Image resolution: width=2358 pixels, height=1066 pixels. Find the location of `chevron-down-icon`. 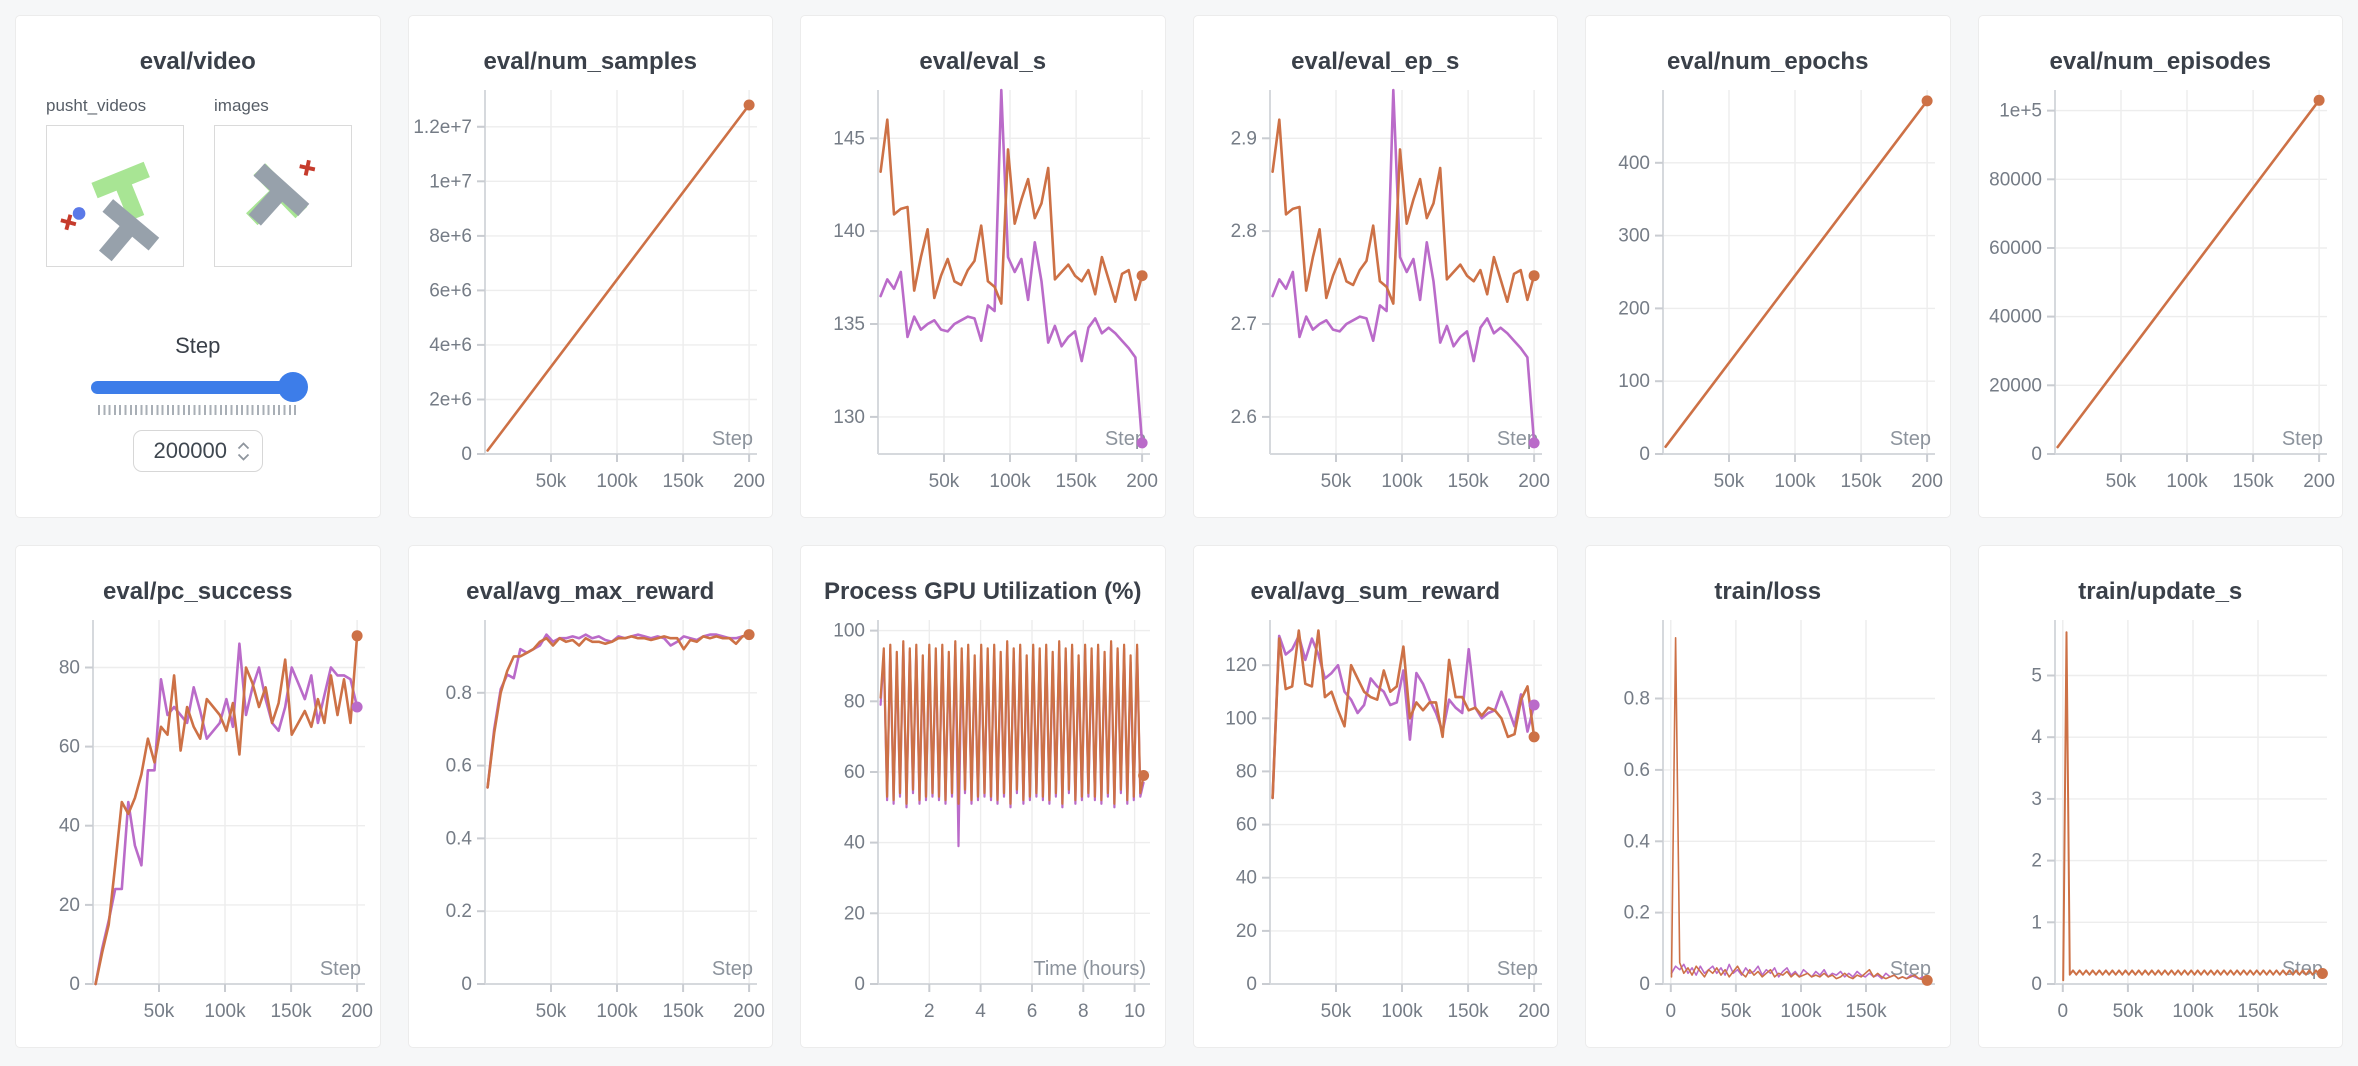

chevron-down-icon is located at coordinates (243, 457).